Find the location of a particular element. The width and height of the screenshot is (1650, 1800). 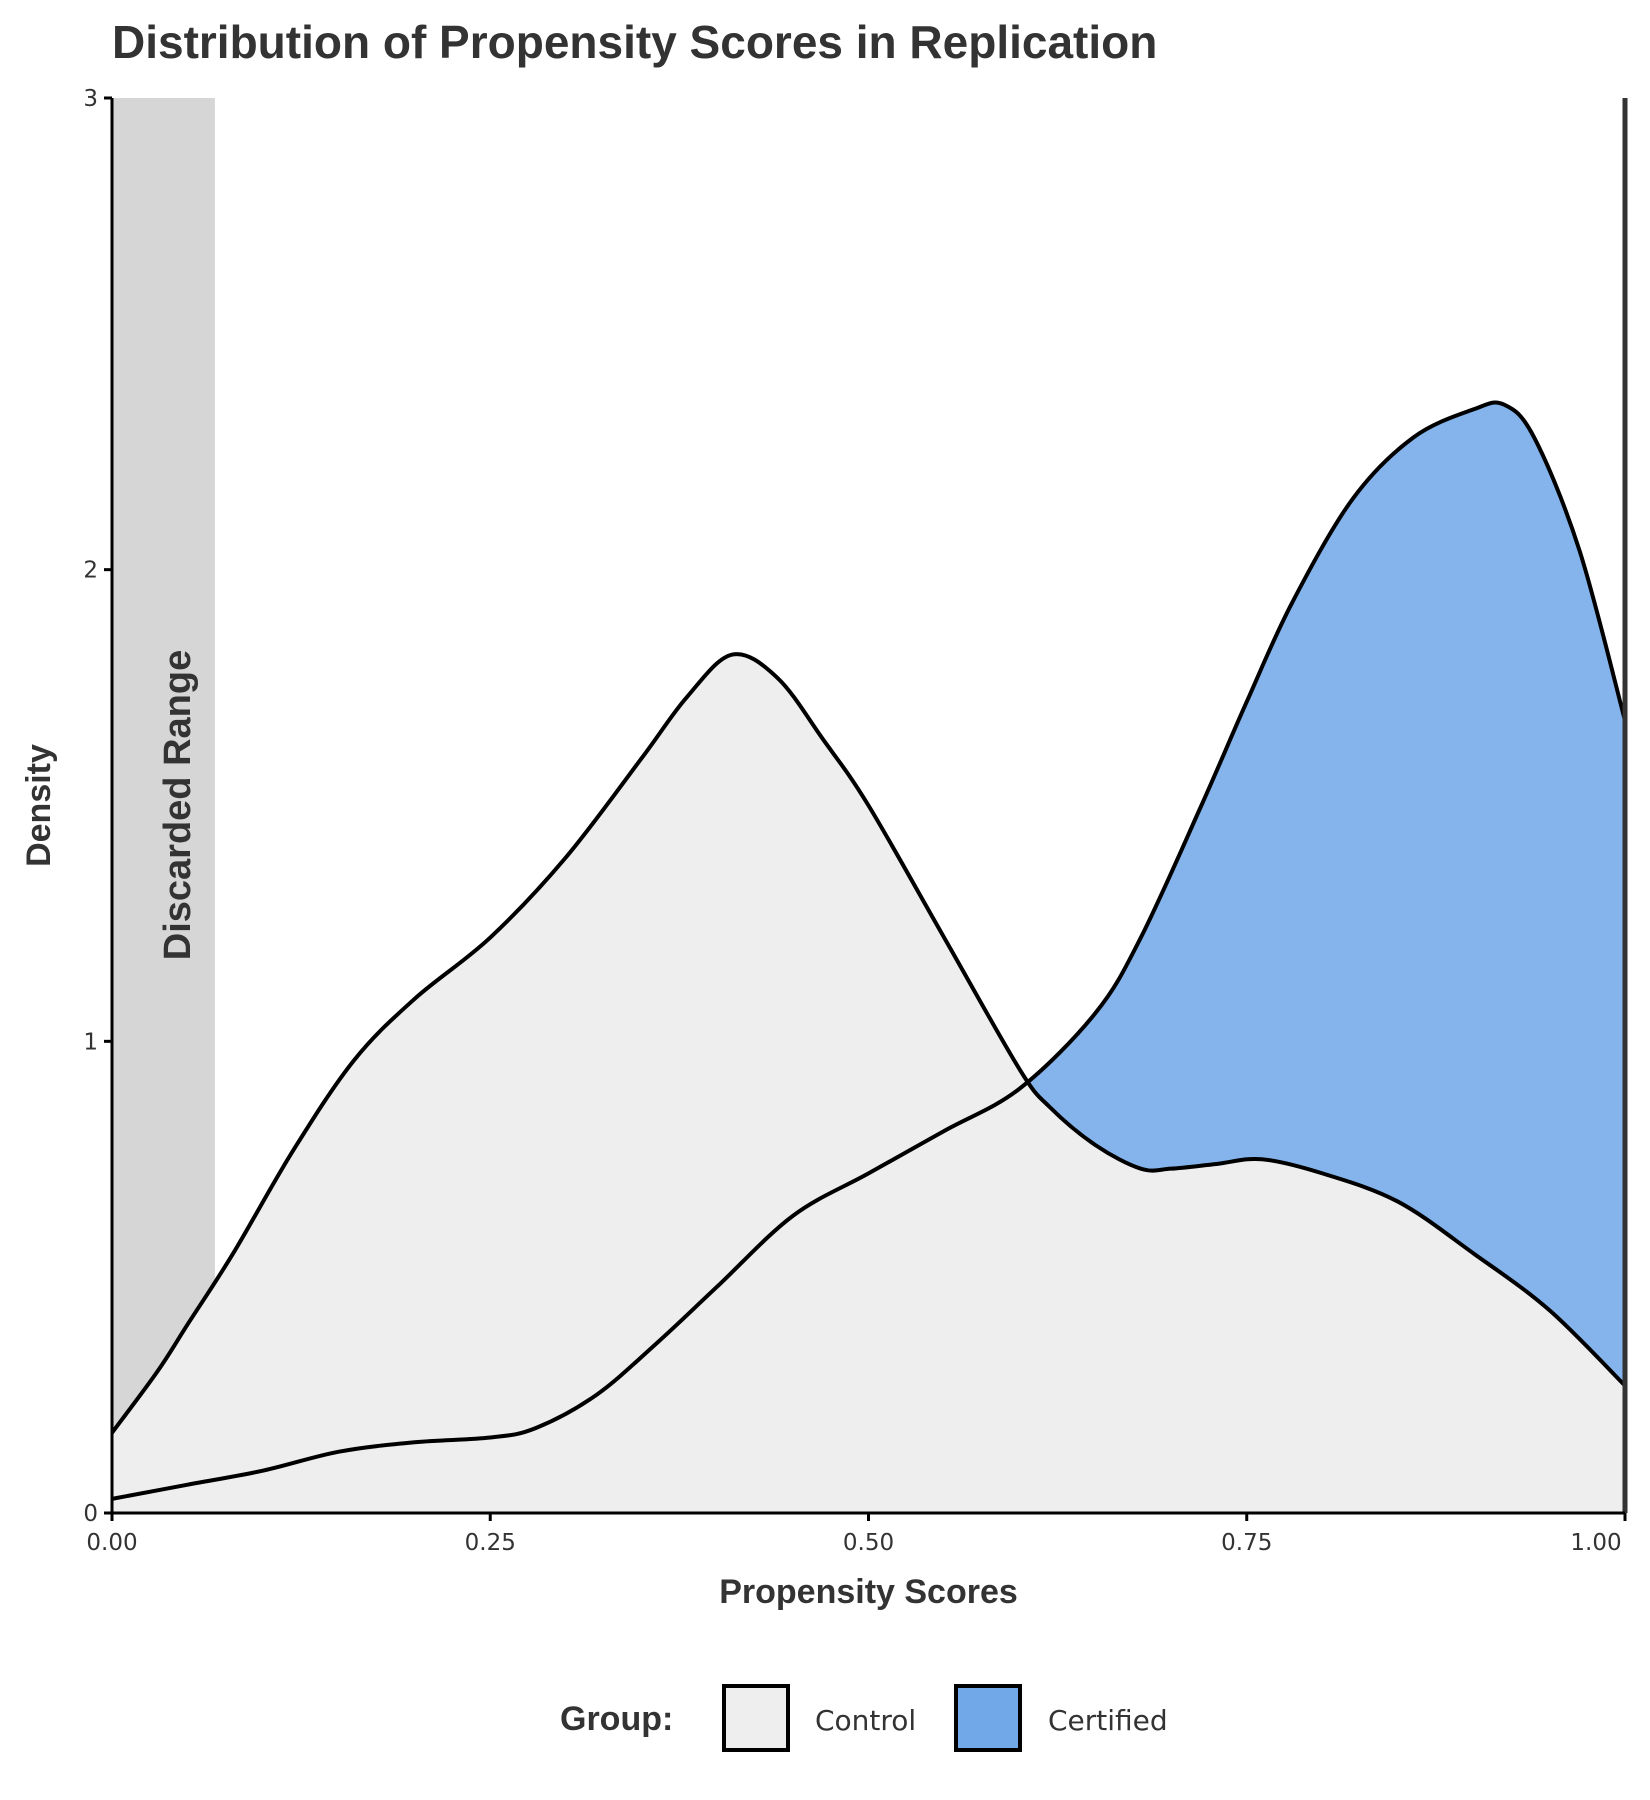

discarded-range-band is located at coordinates (163, 805).